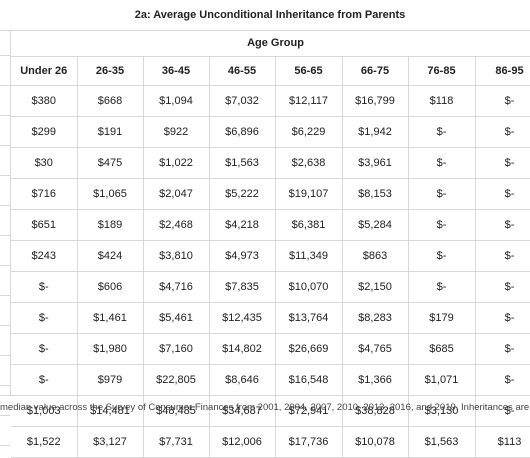 The height and width of the screenshot is (458, 530). I want to click on table-cell: $72,941, so click(309, 411).